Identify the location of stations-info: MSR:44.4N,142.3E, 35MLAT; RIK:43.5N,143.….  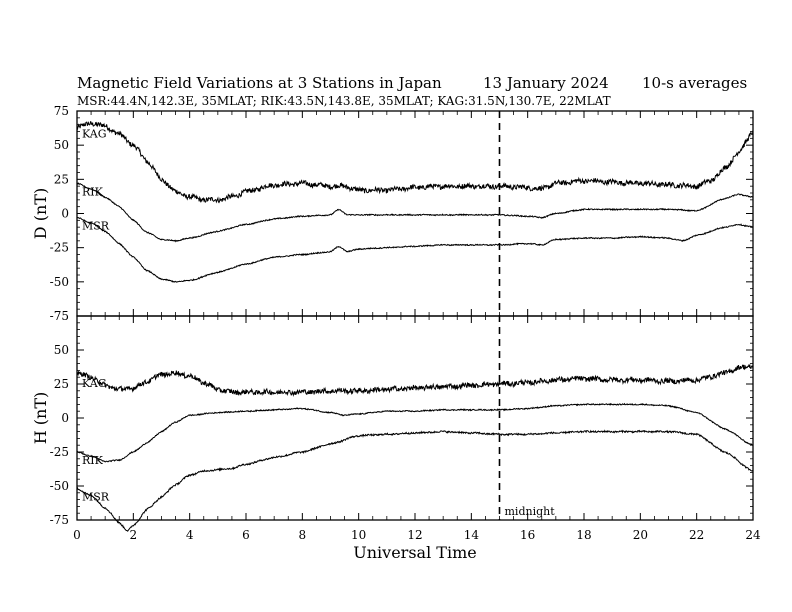
(344, 101).